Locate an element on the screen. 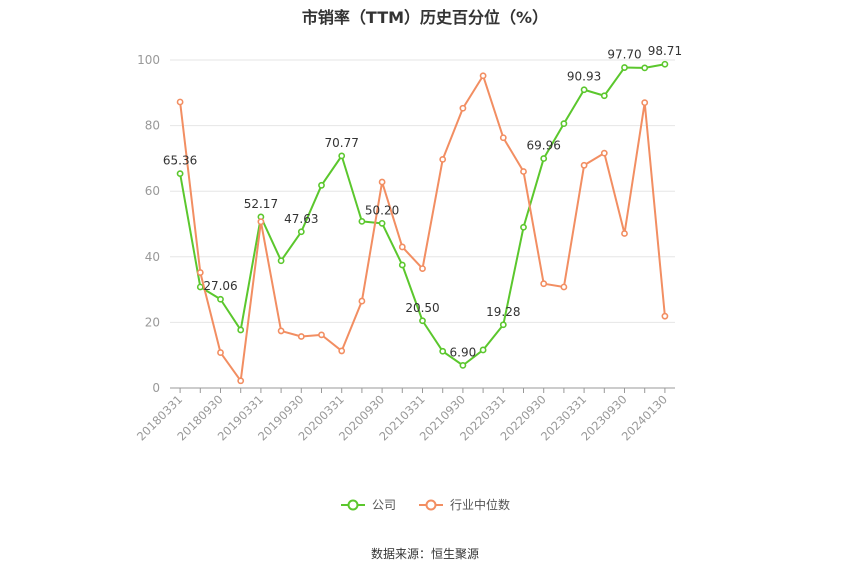 This screenshot has height=574, width=850. data-source: 数据来源：恒生聚源 is located at coordinates (424, 554).